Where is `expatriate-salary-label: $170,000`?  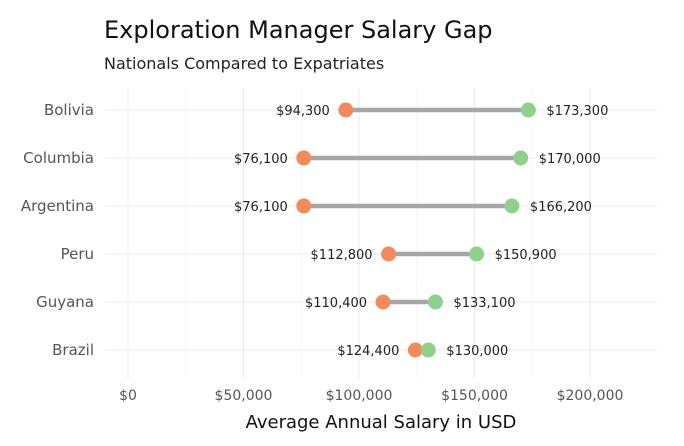 expatriate-salary-label: $170,000 is located at coordinates (570, 159).